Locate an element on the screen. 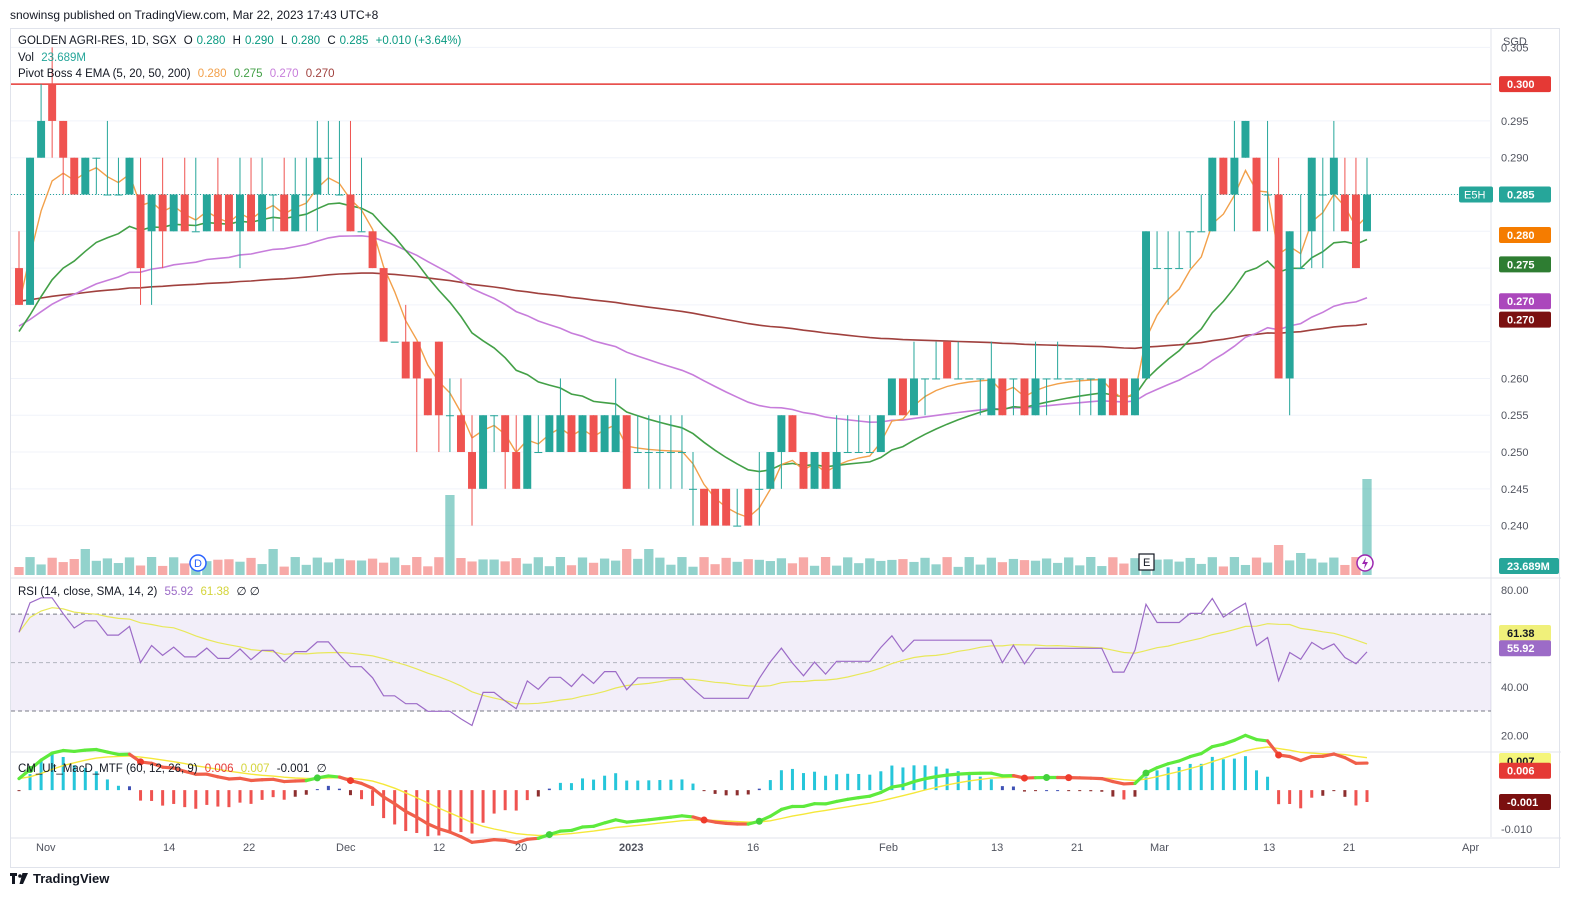  footer-brand: TradingView is located at coordinates (59, 878).